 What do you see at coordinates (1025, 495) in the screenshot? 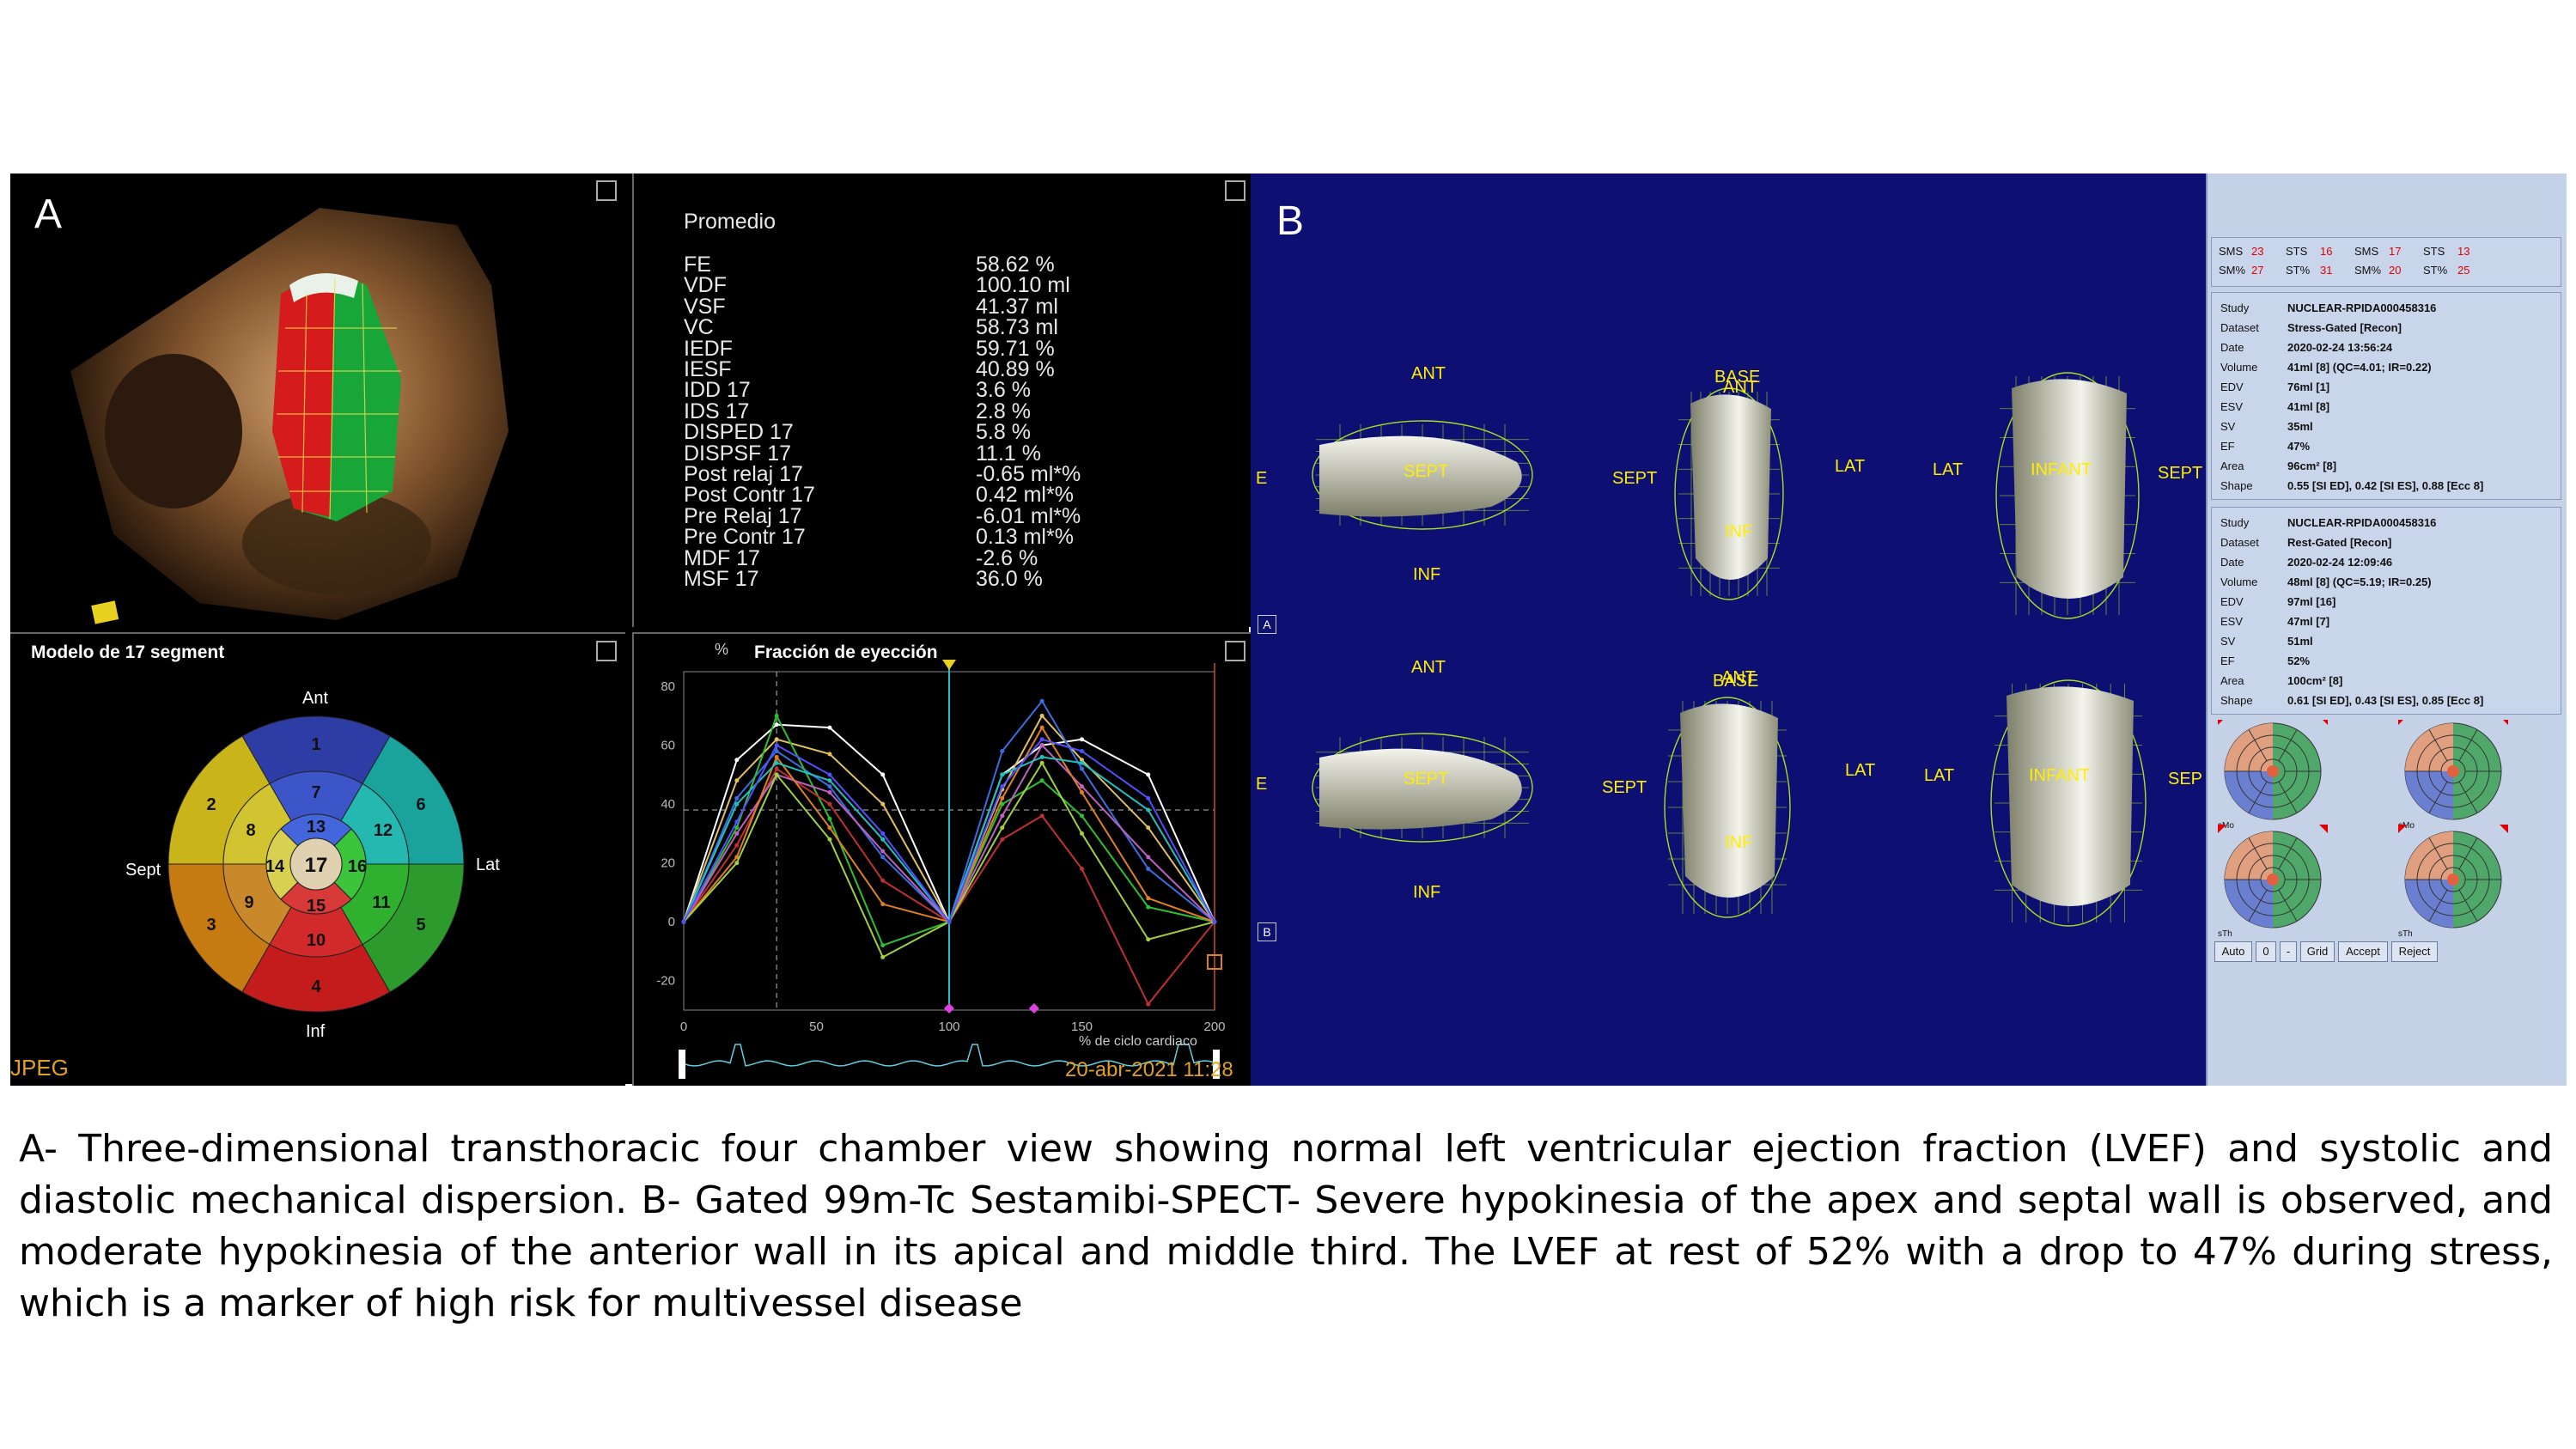
I see `metric-value: 0.42 ml*%` at bounding box center [1025, 495].